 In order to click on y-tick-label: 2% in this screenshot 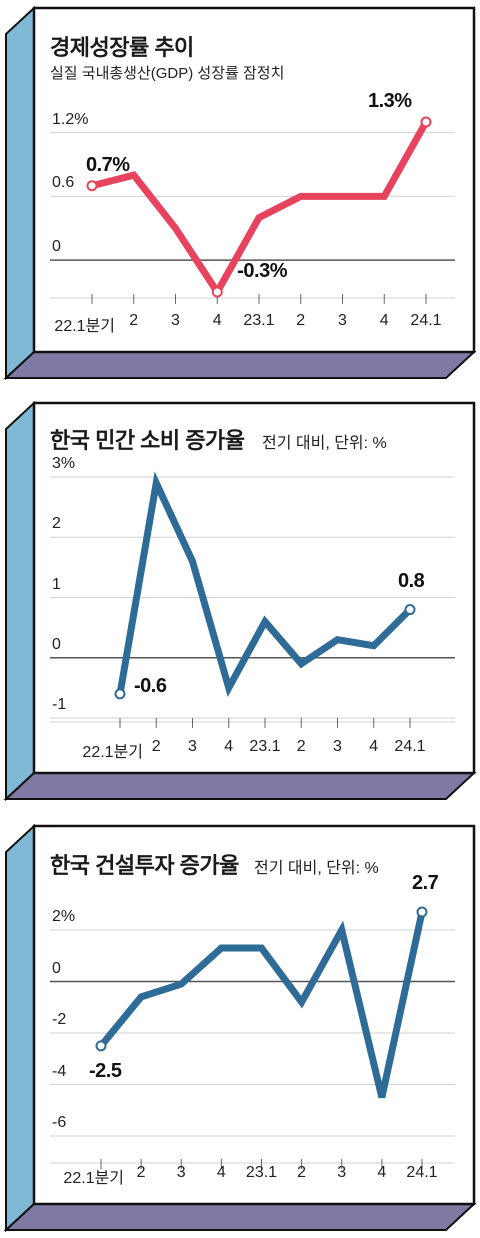, I will do `click(64, 916)`.